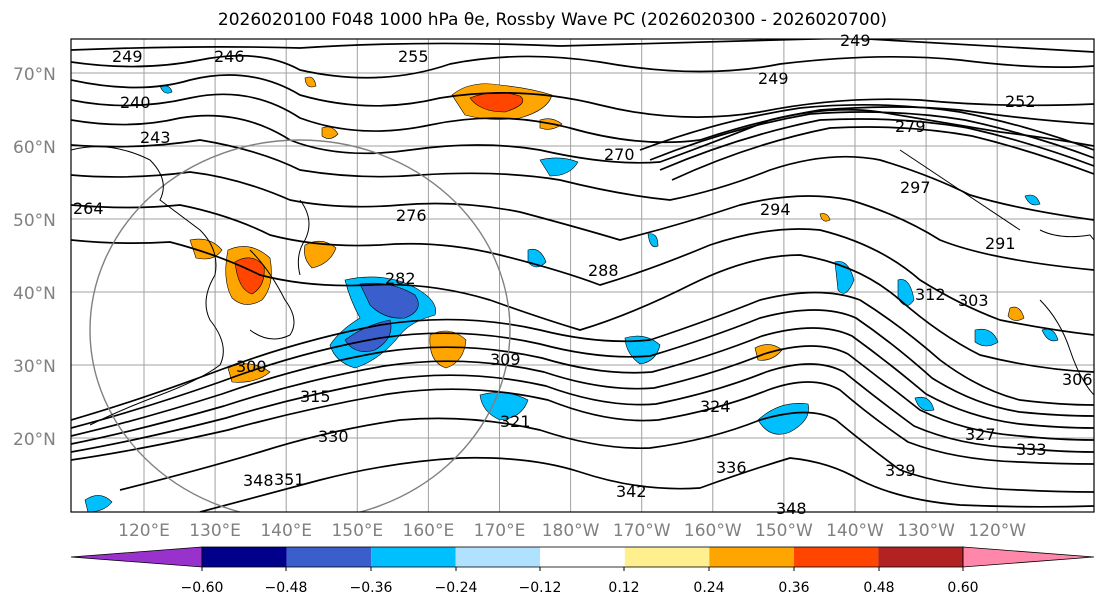 The image size is (1105, 606). Describe the element at coordinates (980, 434) in the screenshot. I see `contour-label: 327` at that location.